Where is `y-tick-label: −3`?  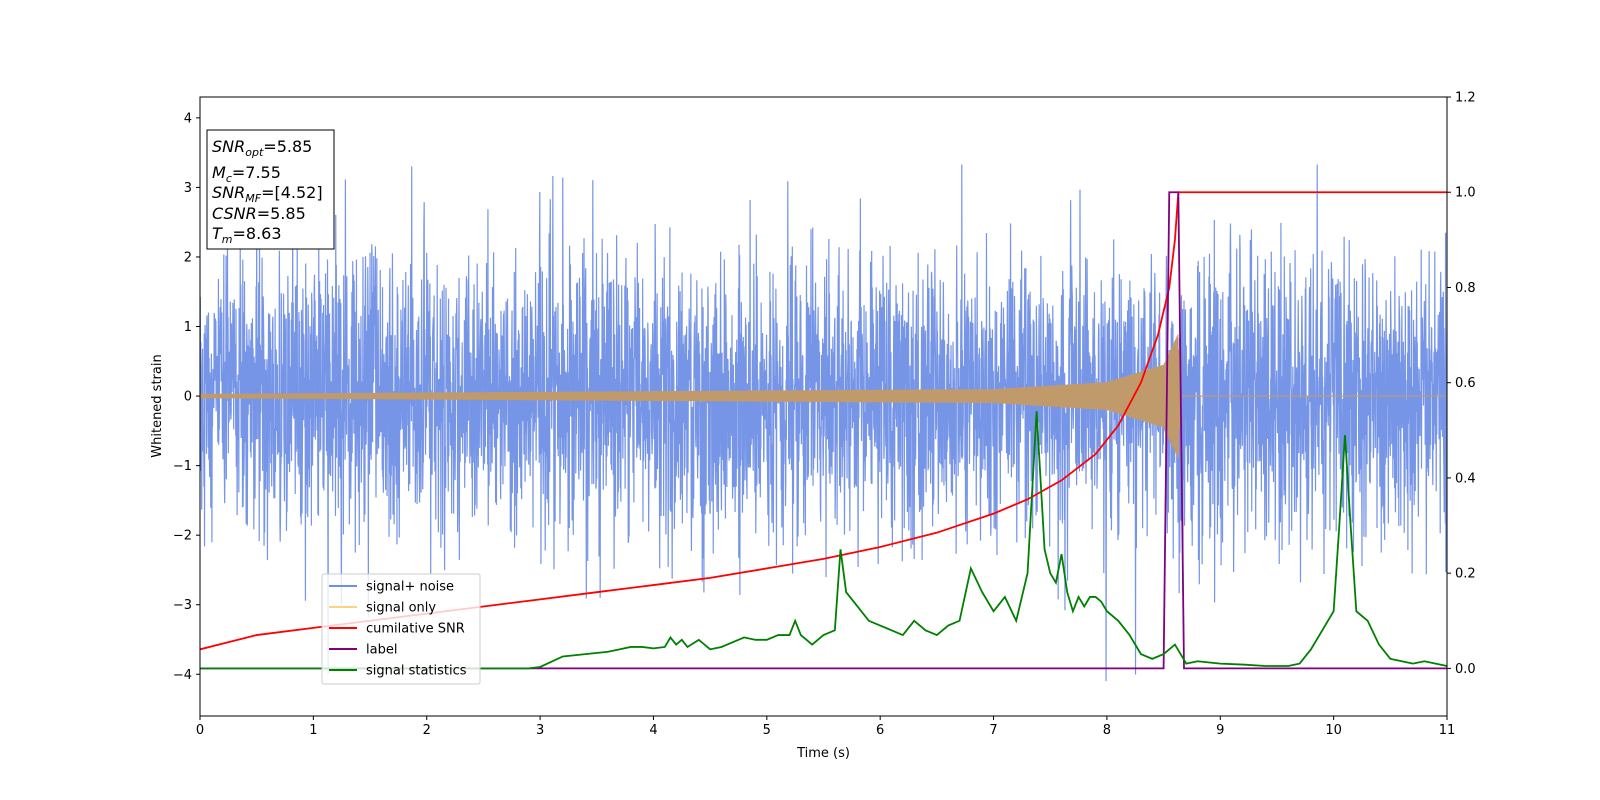
y-tick-label: −3 is located at coordinates (182, 605).